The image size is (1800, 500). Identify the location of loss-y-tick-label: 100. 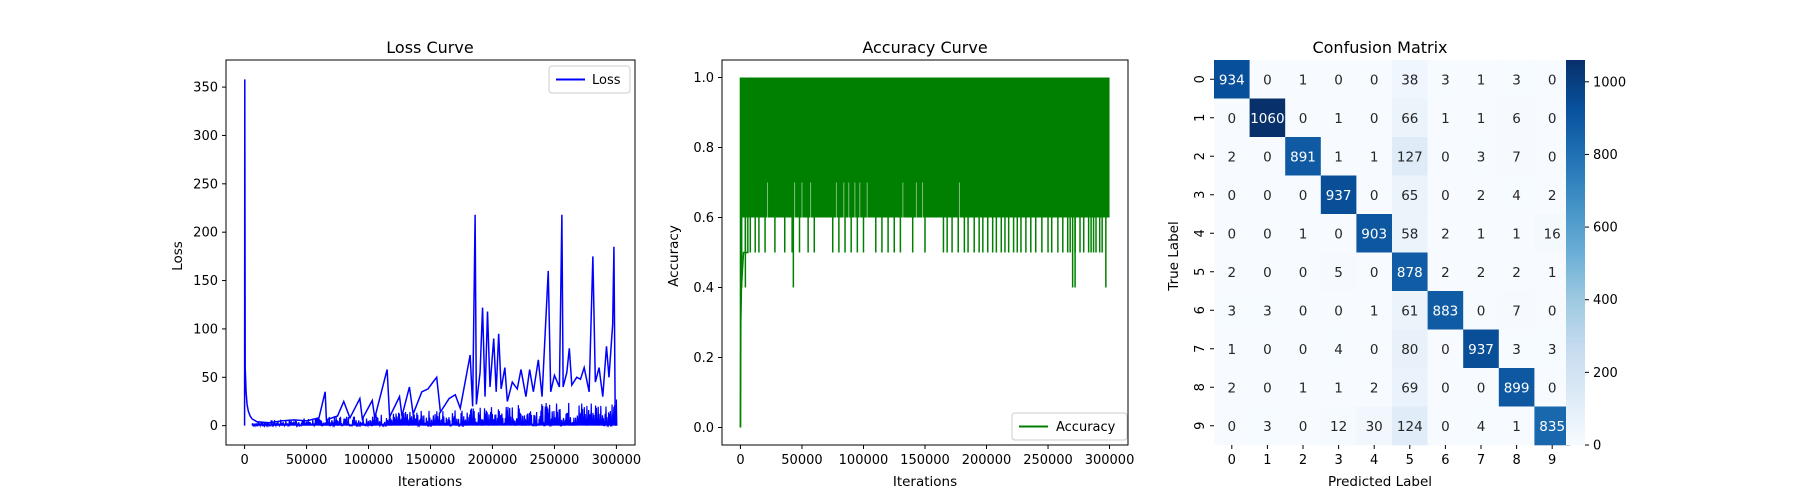
(205, 329).